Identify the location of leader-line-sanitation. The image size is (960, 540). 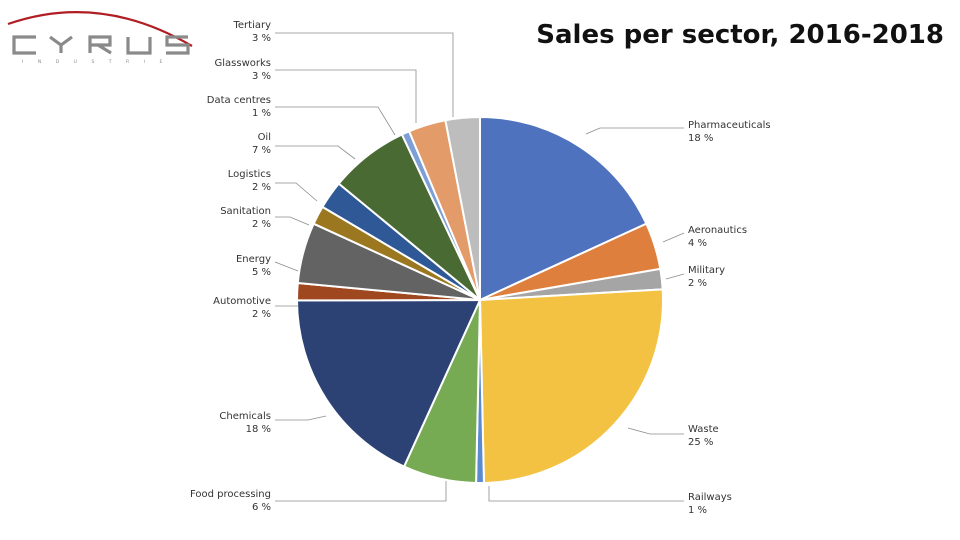
(292, 221).